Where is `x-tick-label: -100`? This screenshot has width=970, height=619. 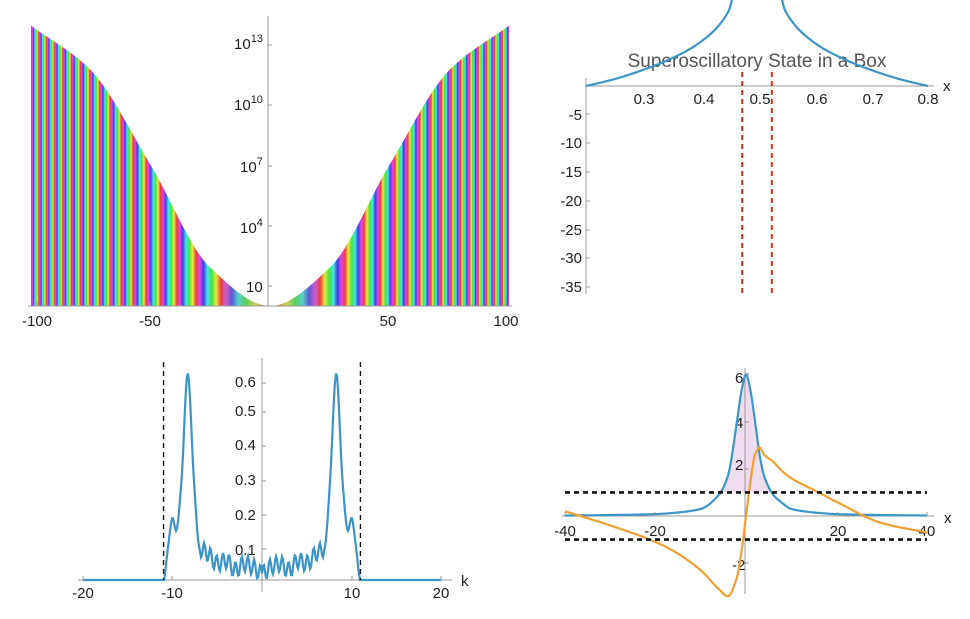
x-tick-label: -100 is located at coordinates (37, 321).